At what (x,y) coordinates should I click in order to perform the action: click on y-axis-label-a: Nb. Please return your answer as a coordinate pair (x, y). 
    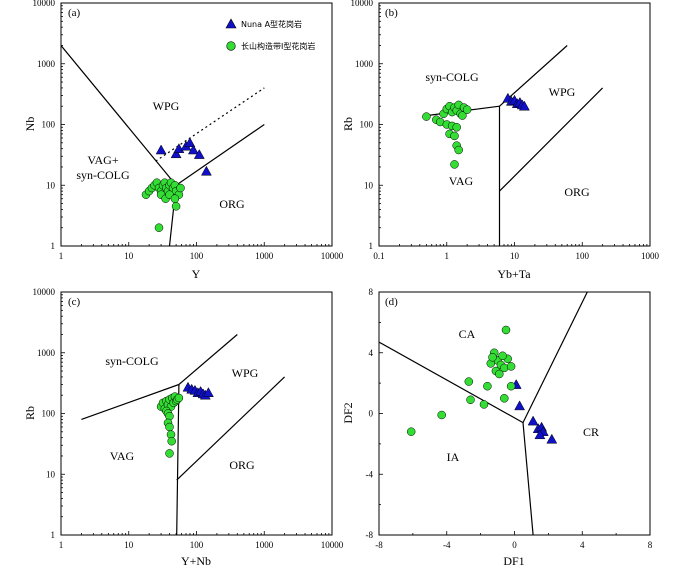
    Looking at the image, I should click on (30, 124).